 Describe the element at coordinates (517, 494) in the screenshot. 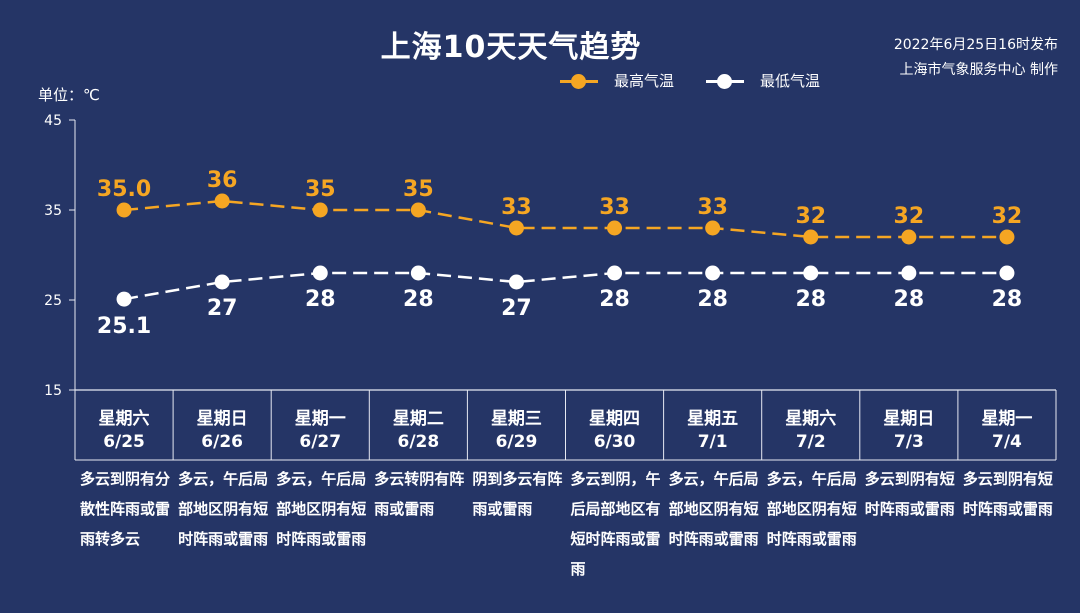

I see `weather-description: 阴到多云有阵雨或雷雨` at that location.